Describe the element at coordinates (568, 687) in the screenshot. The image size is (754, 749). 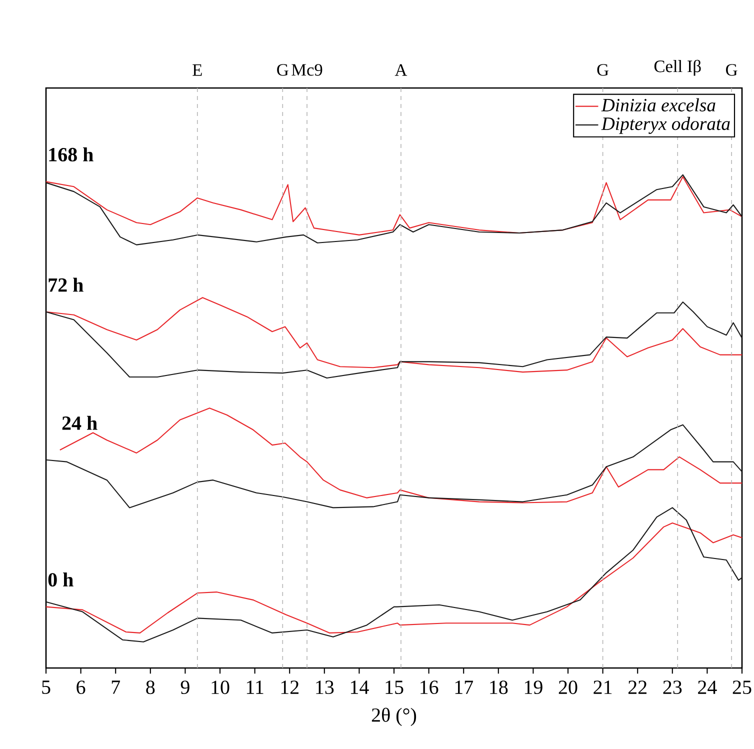
I see `x-tick-label: 20` at that location.